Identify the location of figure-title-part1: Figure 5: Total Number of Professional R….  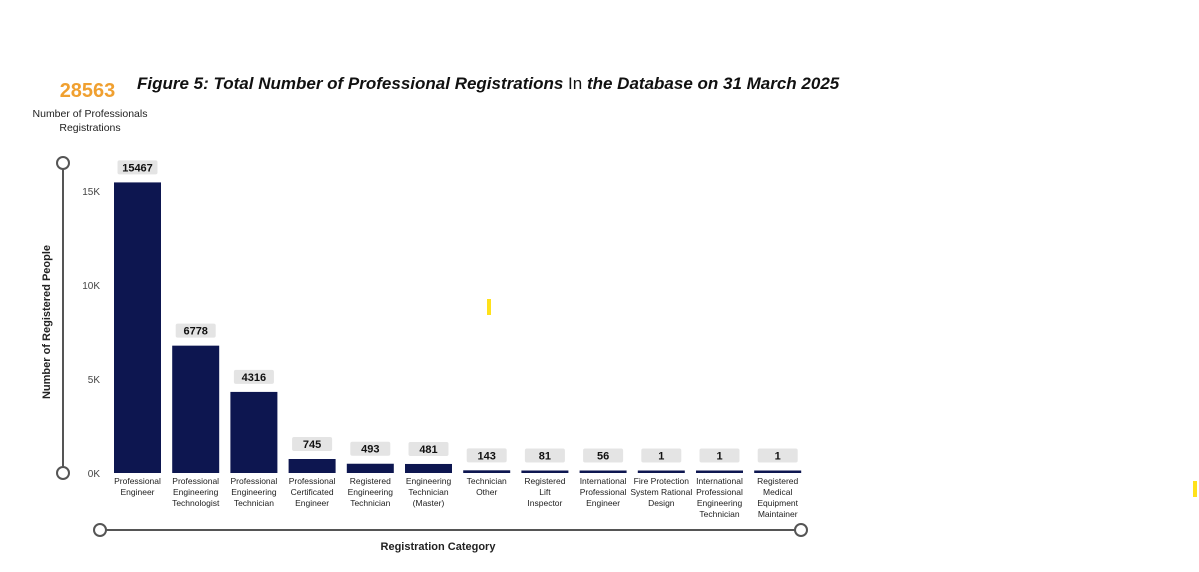
(350, 83).